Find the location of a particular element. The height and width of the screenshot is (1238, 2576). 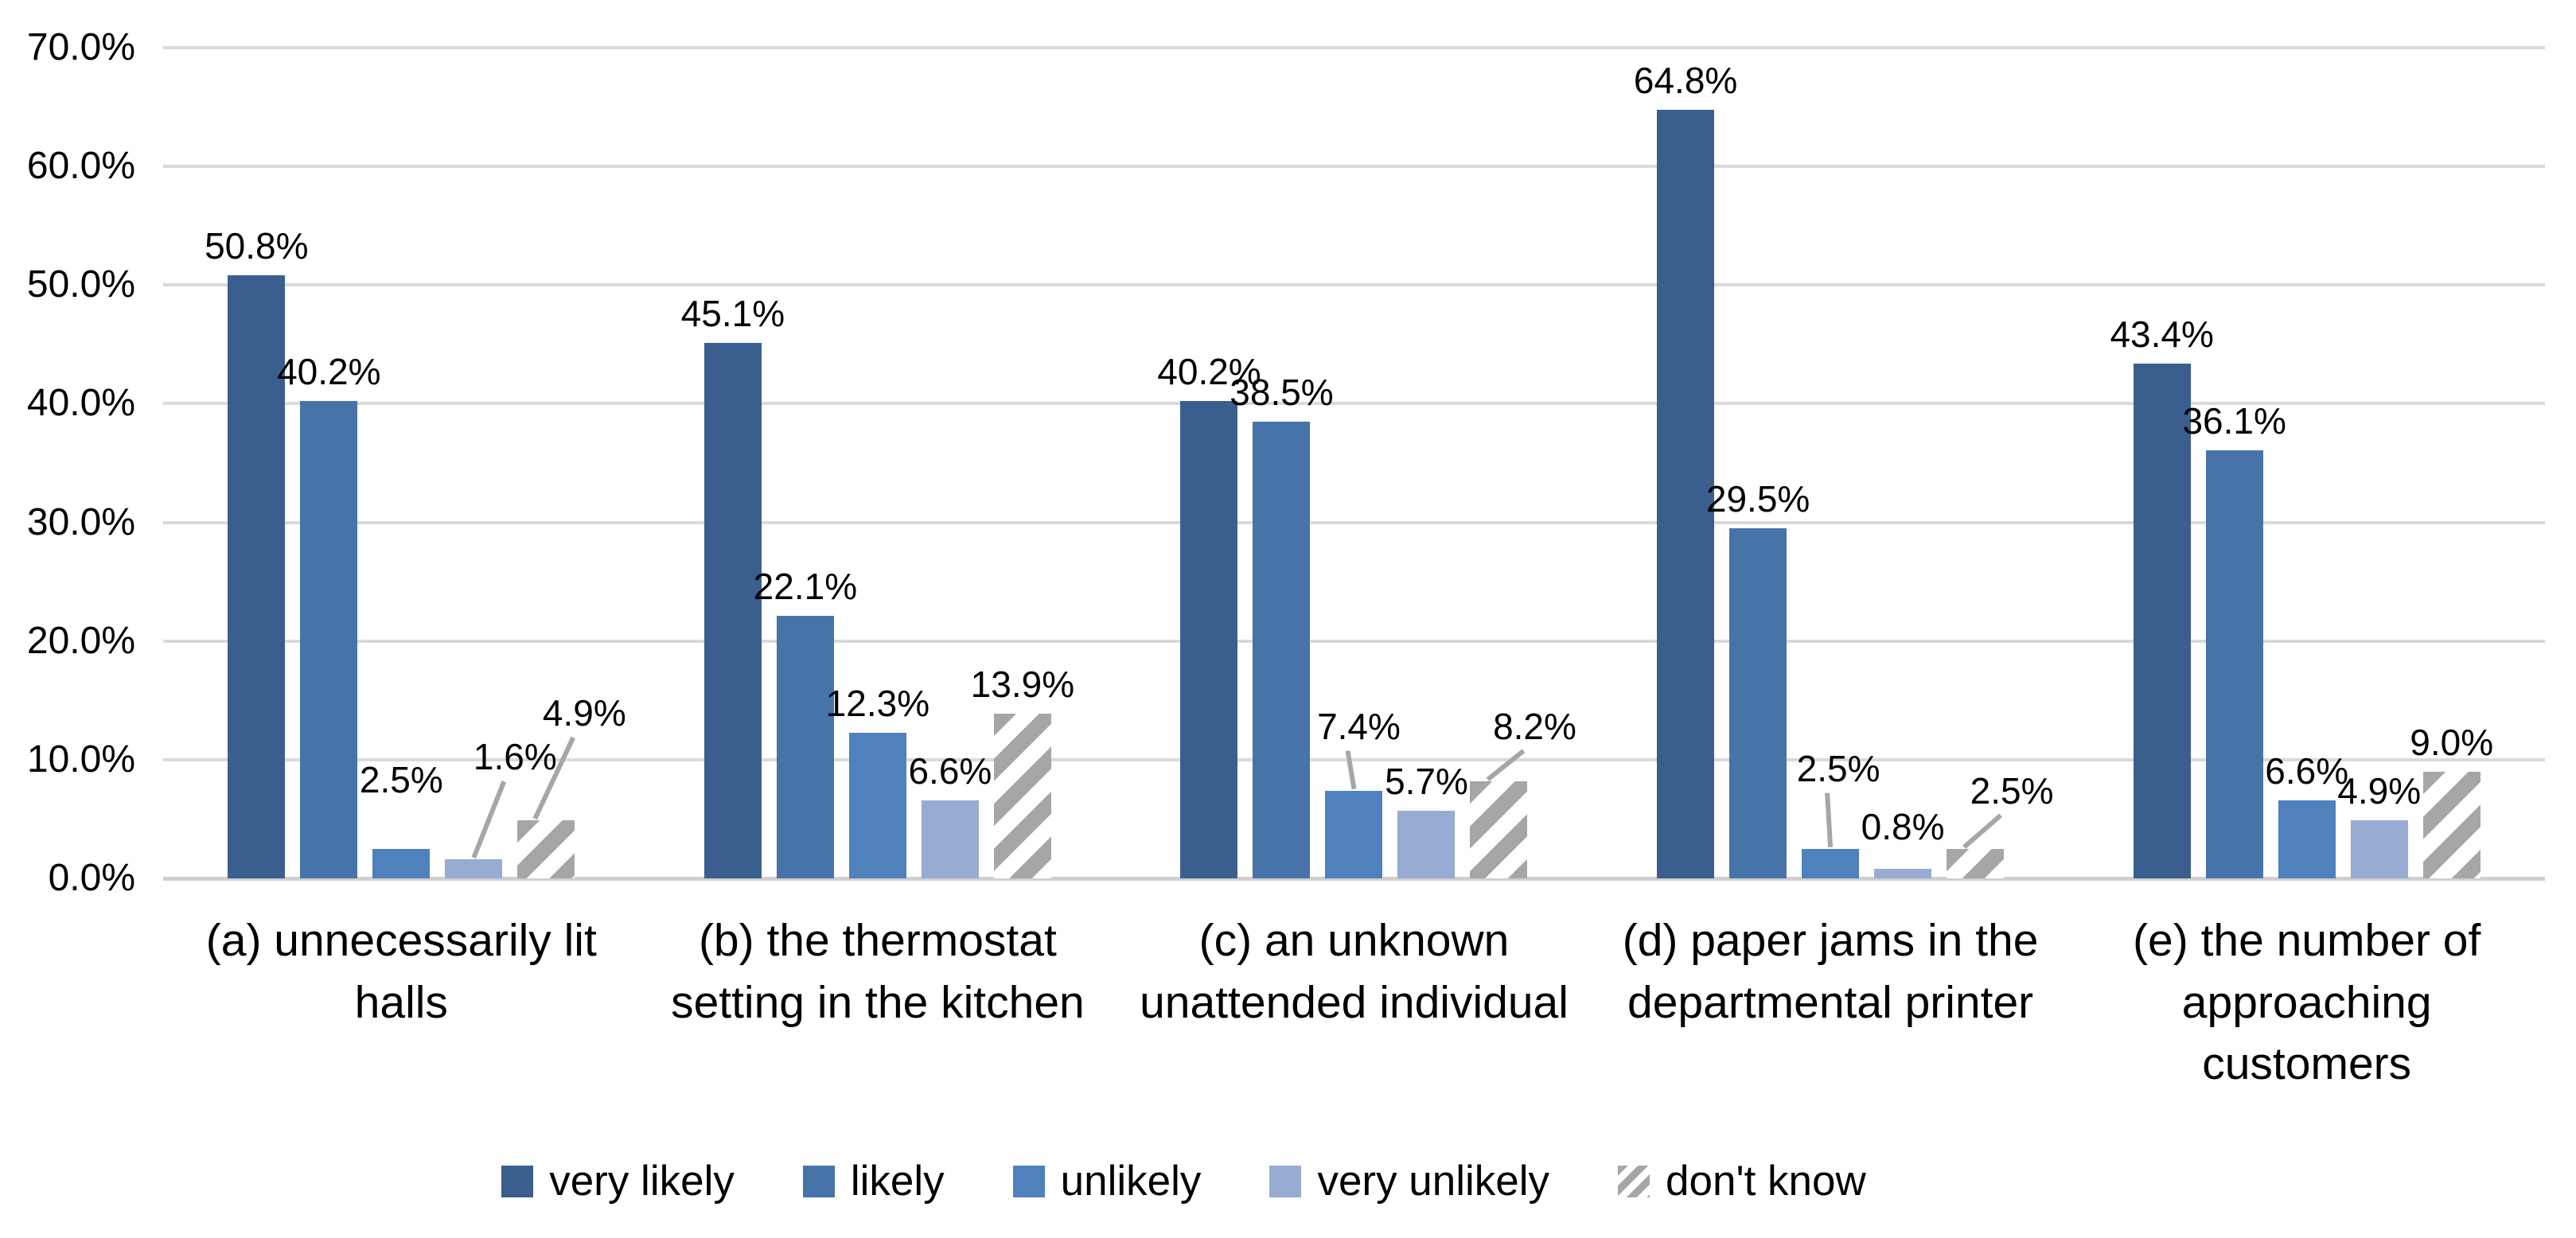

value-label: 8.2% is located at coordinates (1534, 726).